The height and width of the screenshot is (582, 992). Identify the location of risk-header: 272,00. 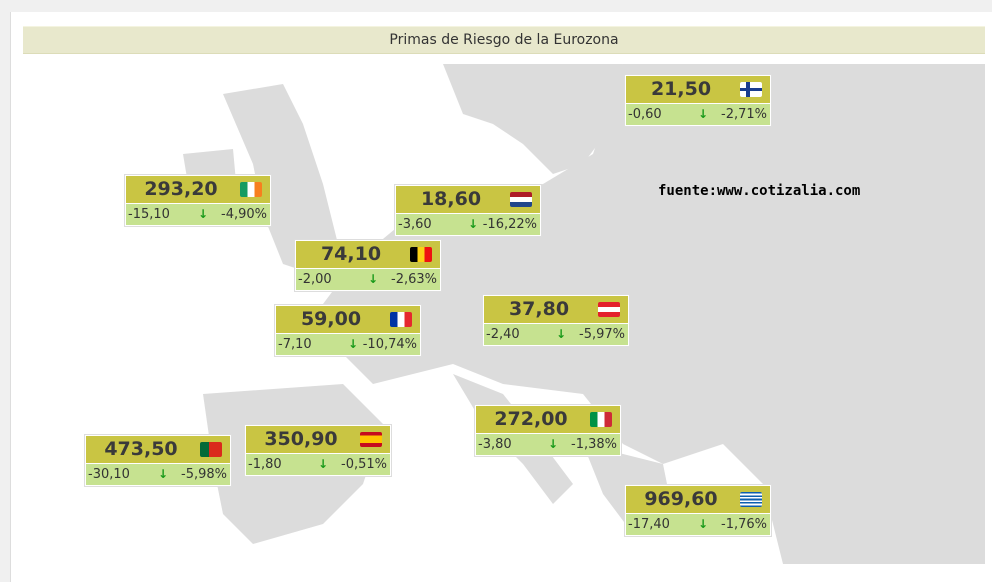
(548, 419).